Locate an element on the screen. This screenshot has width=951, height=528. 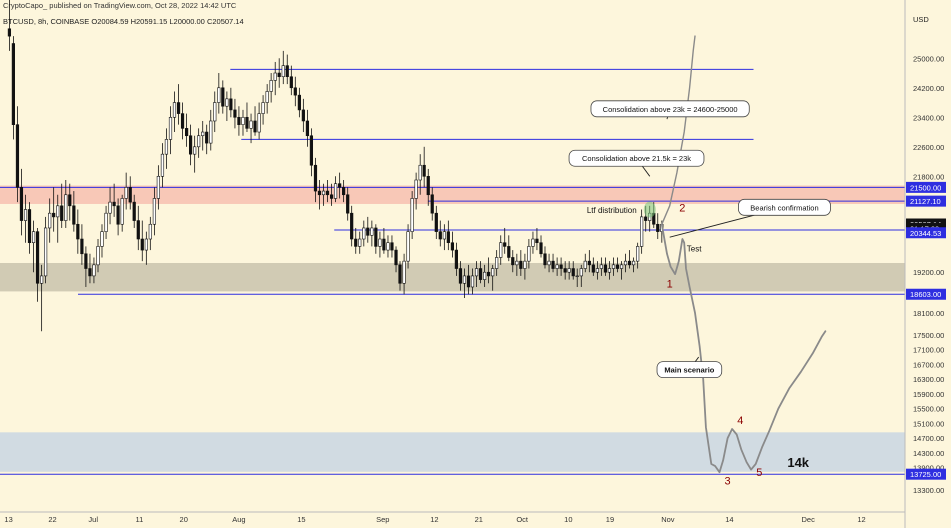
y-tick-label: 25000.00 is located at coordinates (928, 58).